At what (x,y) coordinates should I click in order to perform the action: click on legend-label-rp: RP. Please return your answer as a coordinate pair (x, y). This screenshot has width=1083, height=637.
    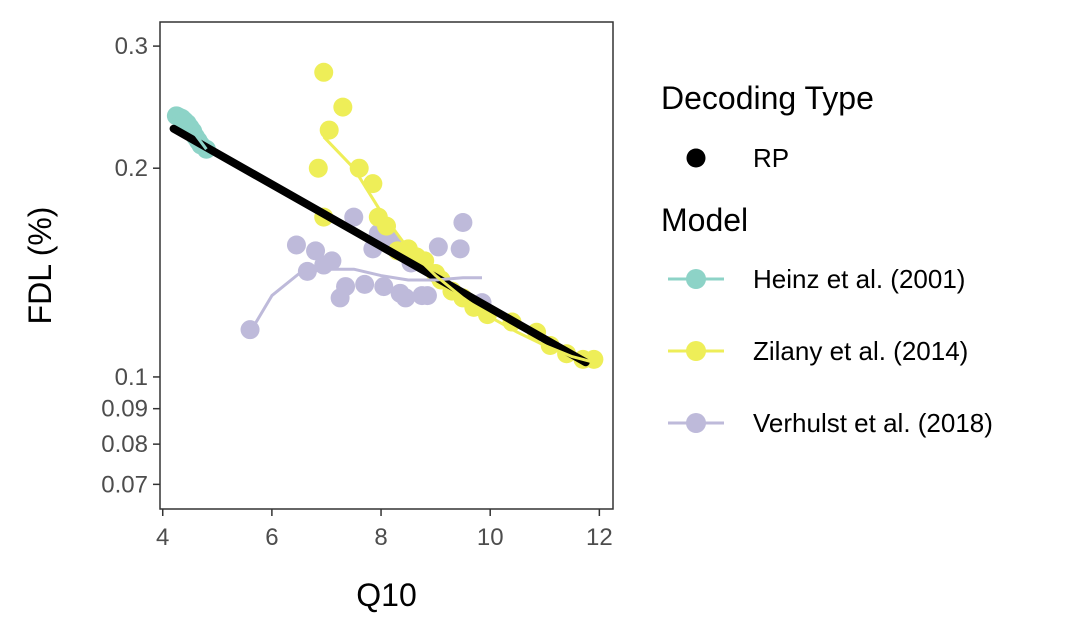
    Looking at the image, I should click on (771, 158).